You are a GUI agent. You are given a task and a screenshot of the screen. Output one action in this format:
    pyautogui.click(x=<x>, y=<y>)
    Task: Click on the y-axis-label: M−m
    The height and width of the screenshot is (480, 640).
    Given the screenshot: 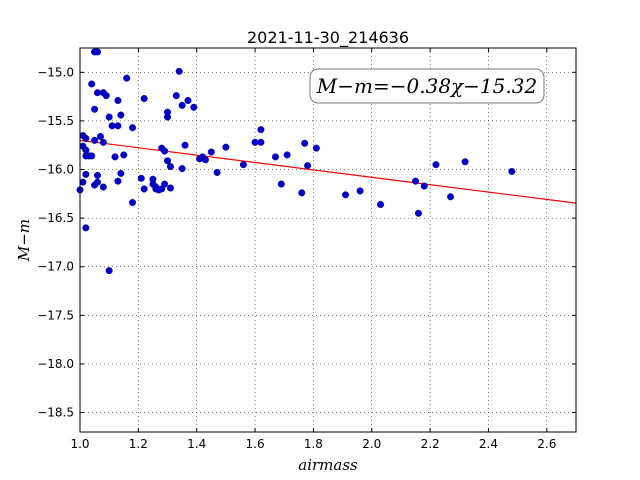 What is the action you would take?
    pyautogui.click(x=24, y=240)
    